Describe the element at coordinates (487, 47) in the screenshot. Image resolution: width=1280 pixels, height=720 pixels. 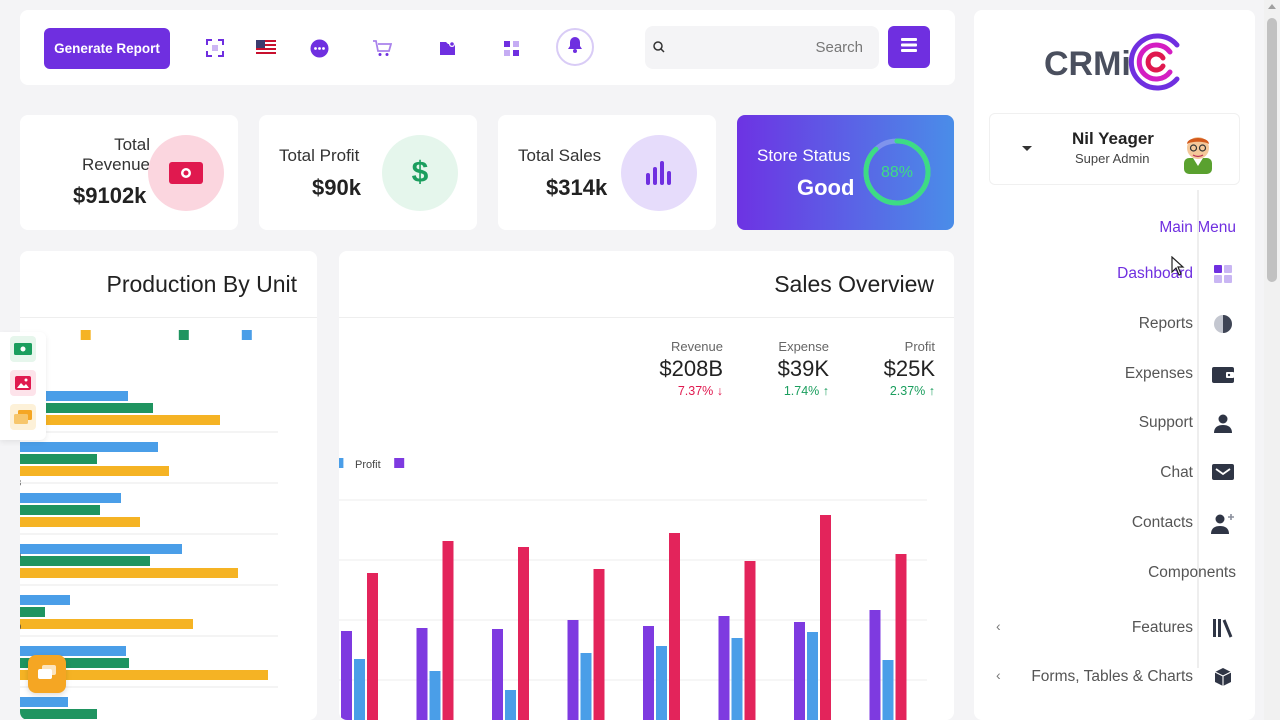
I see `top-toolbar: Generate Report` at that location.